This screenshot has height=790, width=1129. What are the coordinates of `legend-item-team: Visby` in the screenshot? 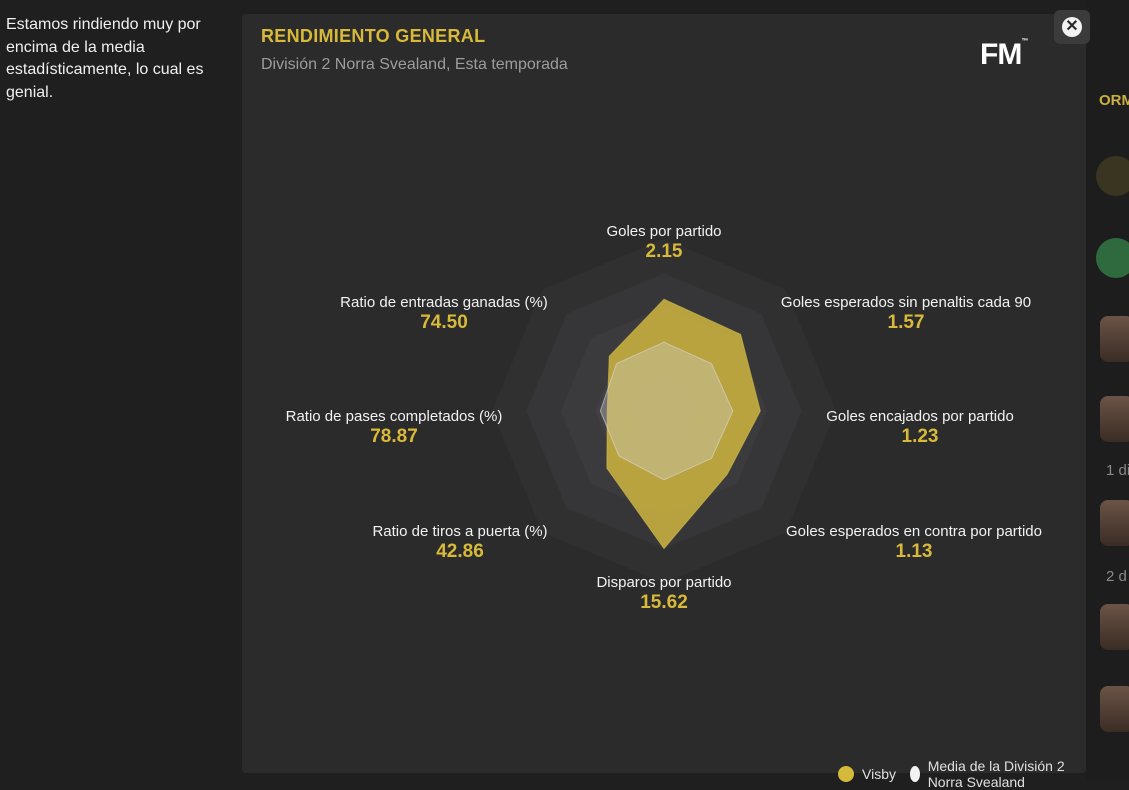 It's located at (867, 774).